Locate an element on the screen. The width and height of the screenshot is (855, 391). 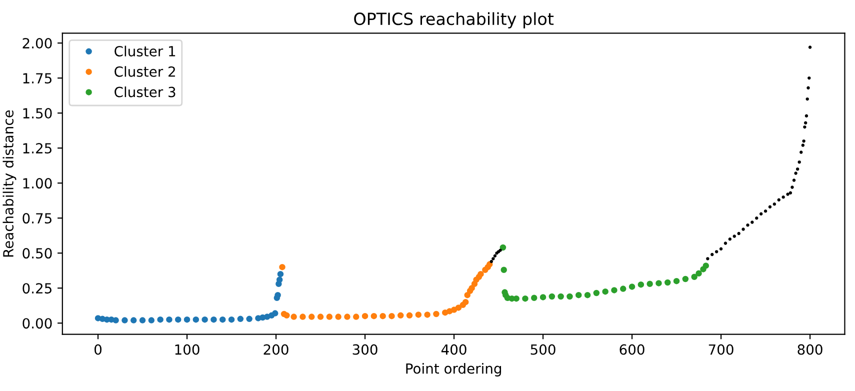
x-tick-label: 200 is located at coordinates (276, 349).